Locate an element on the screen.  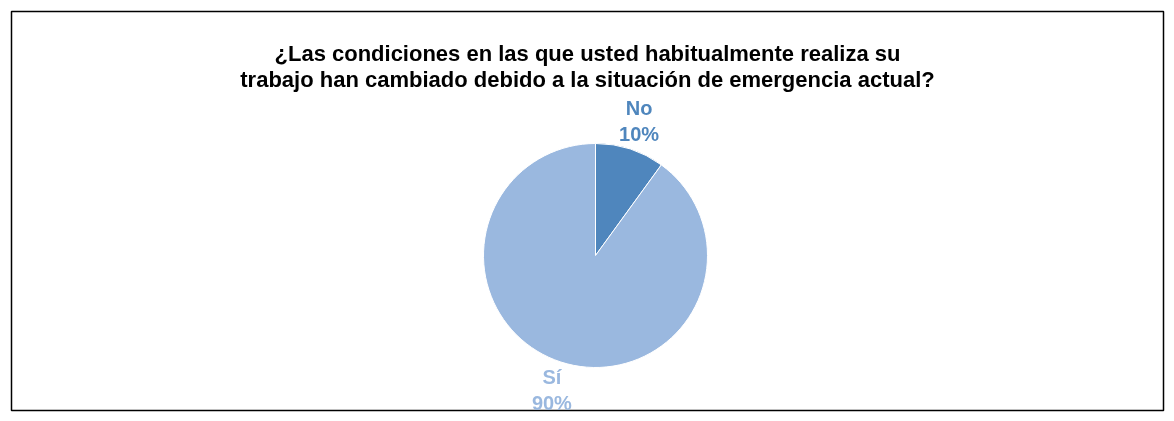
data-label: 90% is located at coordinates (552, 402).